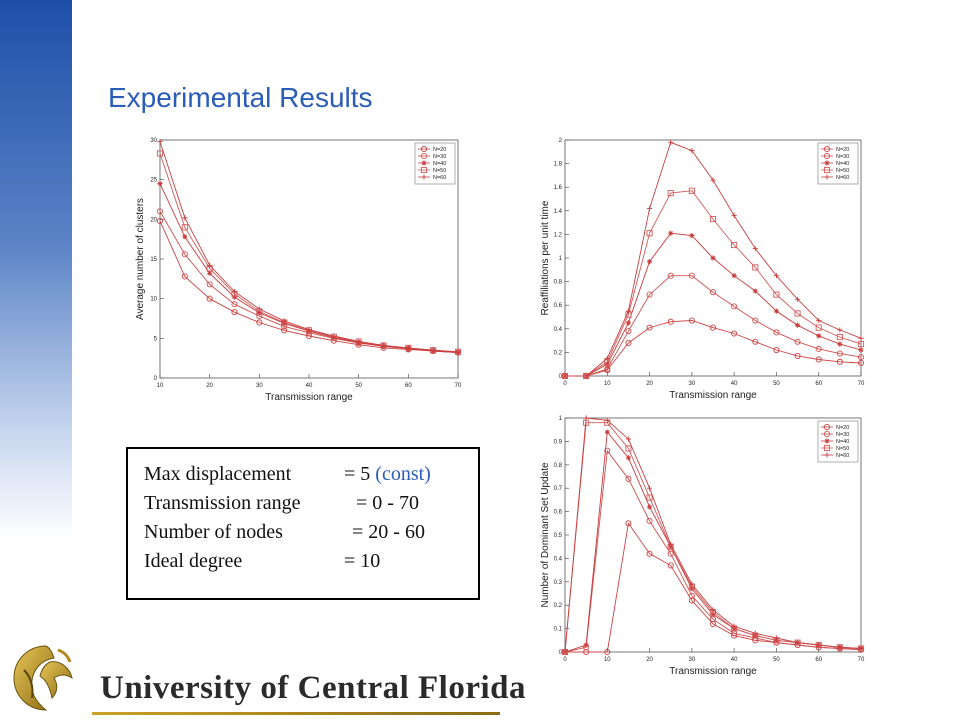 Image resolution: width=960 pixels, height=720 pixels. I want to click on reaffiliations-ytick-label: 2, so click(561, 141).